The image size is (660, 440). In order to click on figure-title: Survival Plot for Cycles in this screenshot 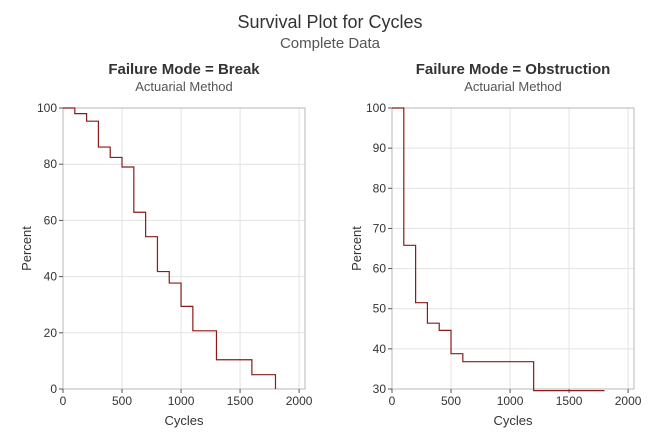, I will do `click(329, 22)`.